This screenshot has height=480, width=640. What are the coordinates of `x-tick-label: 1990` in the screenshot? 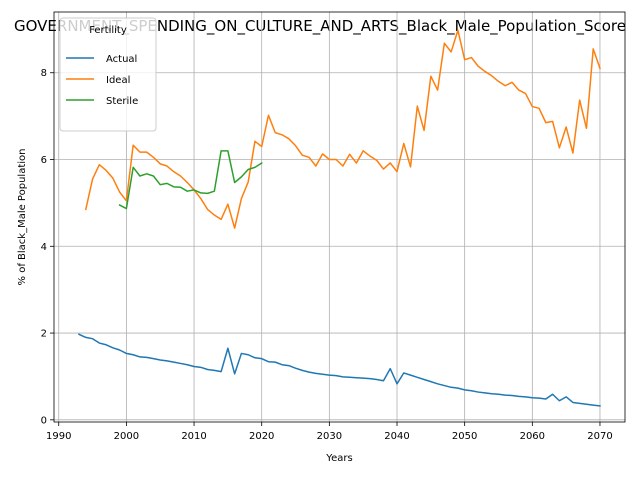 It's located at (58, 436).